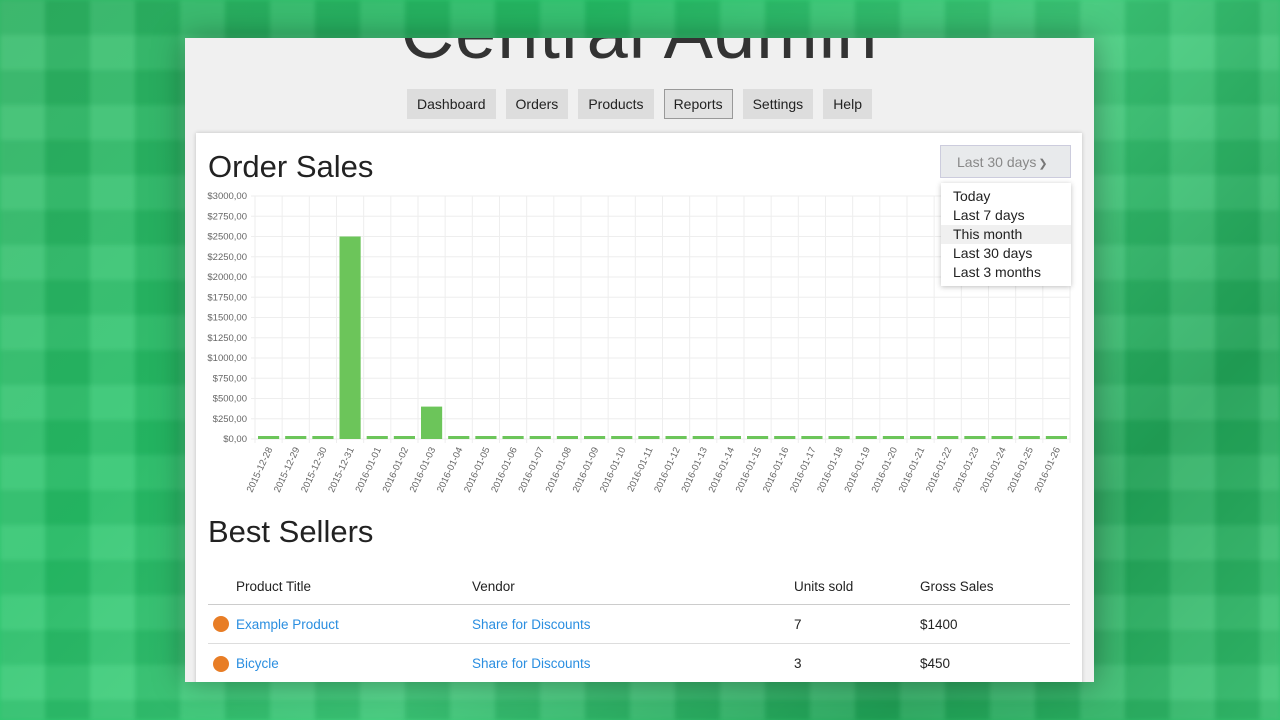  I want to click on gross-sales: $450, so click(995, 662).